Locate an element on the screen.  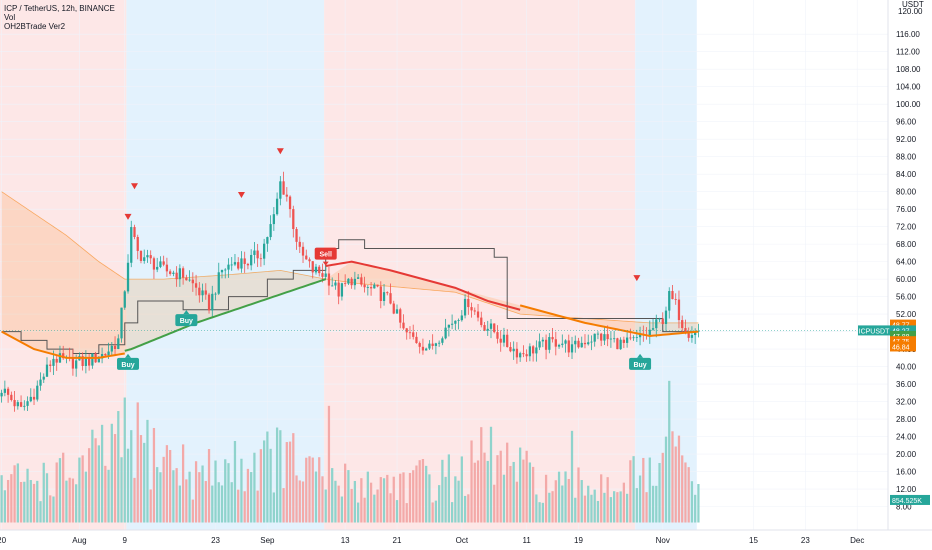
currency-label: USDT is located at coordinates (913, 4).